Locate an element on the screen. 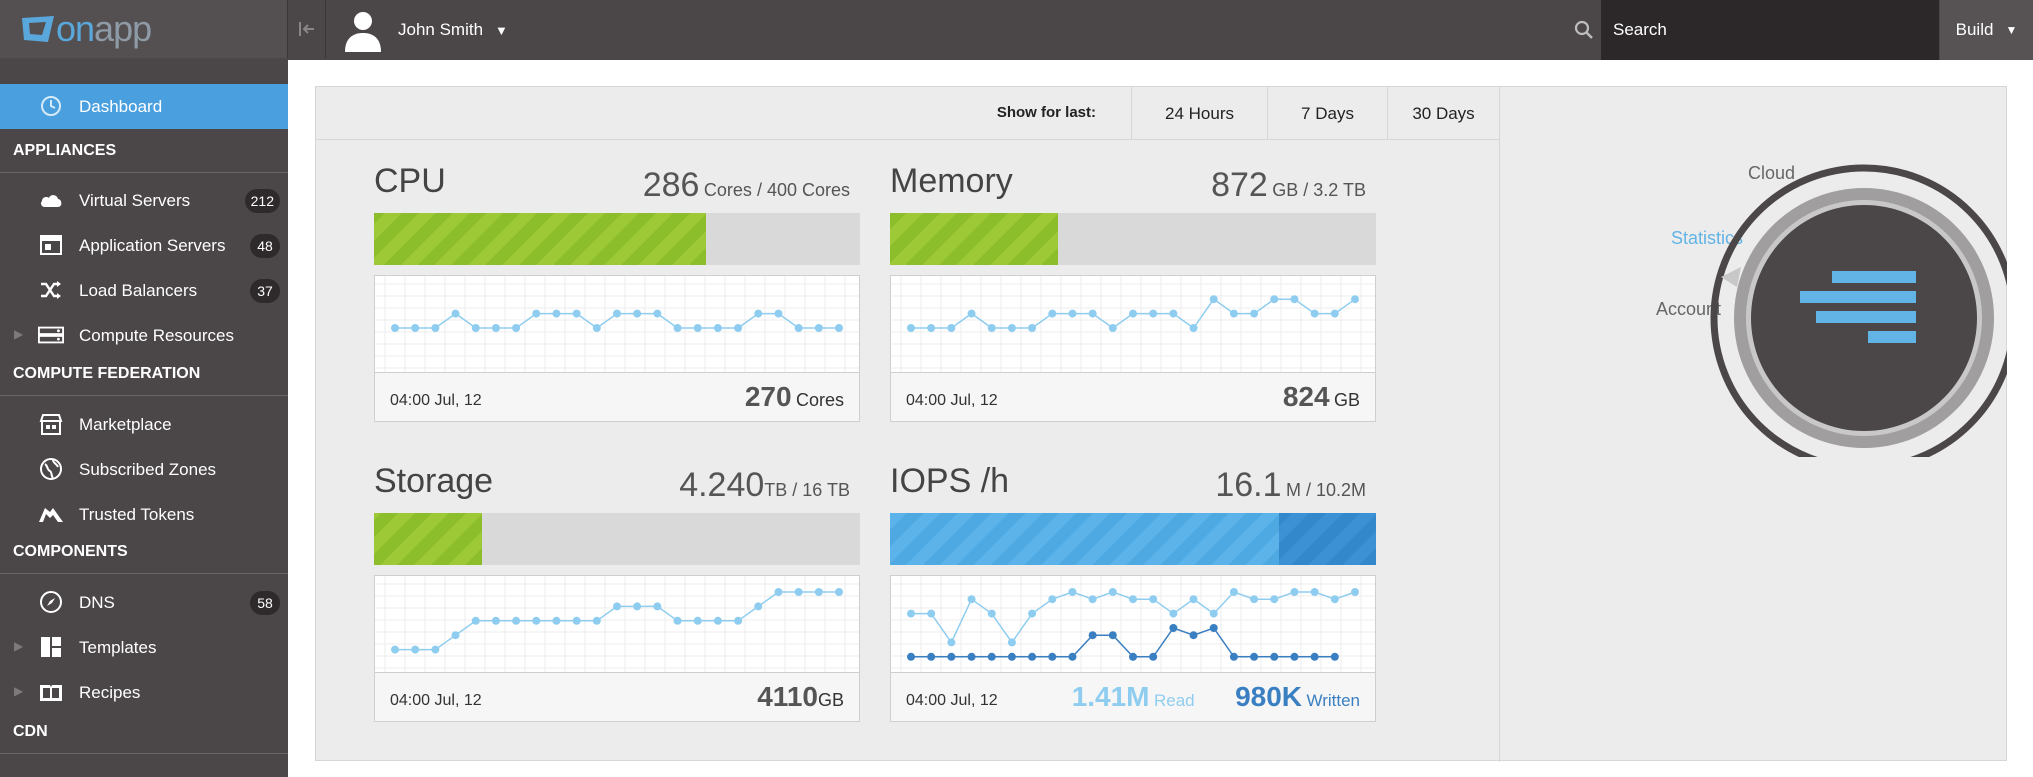  sidebar-item-dashboard: Dashboard is located at coordinates (144, 106).